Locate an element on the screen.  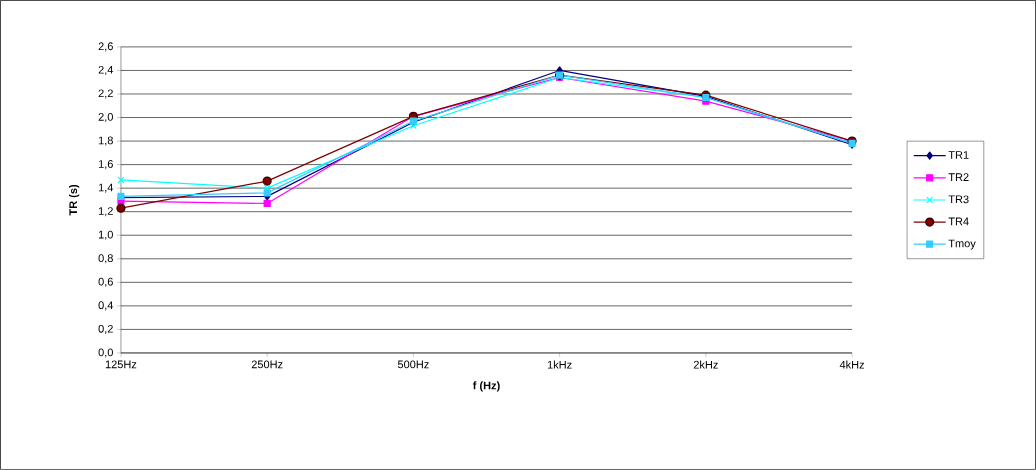
y-tick-label: 1,8 is located at coordinates (105, 141).